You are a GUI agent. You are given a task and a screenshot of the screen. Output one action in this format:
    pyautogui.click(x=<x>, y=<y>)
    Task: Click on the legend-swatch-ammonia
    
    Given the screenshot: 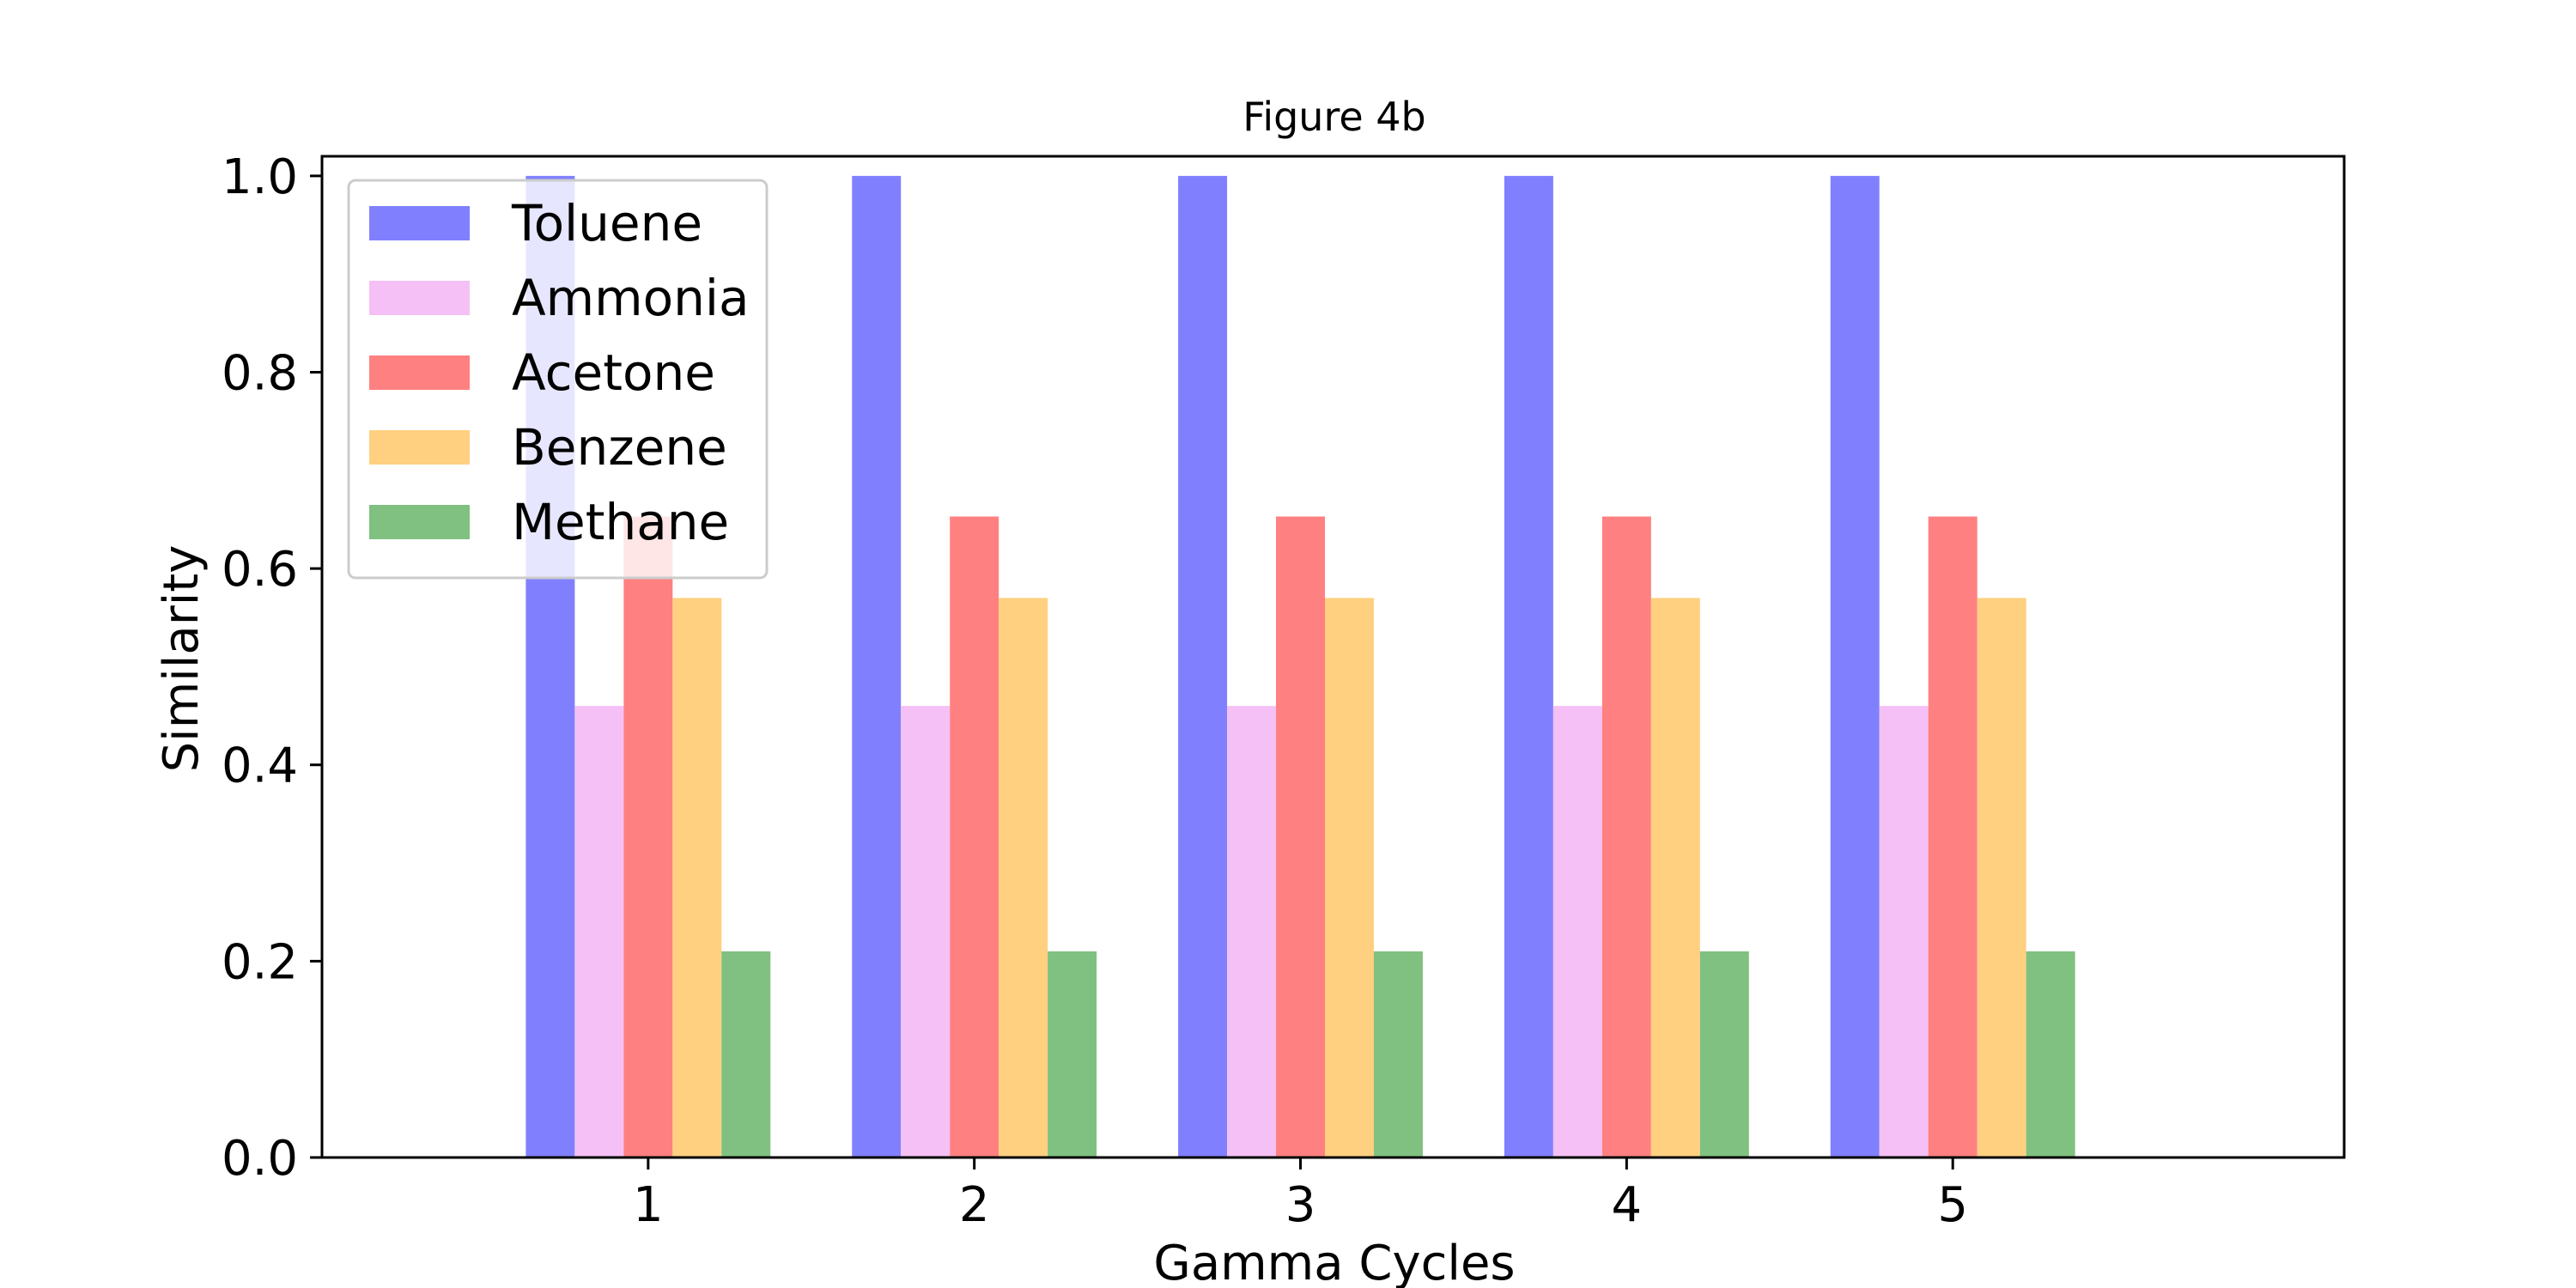 What is the action you would take?
    pyautogui.click(x=420, y=298)
    